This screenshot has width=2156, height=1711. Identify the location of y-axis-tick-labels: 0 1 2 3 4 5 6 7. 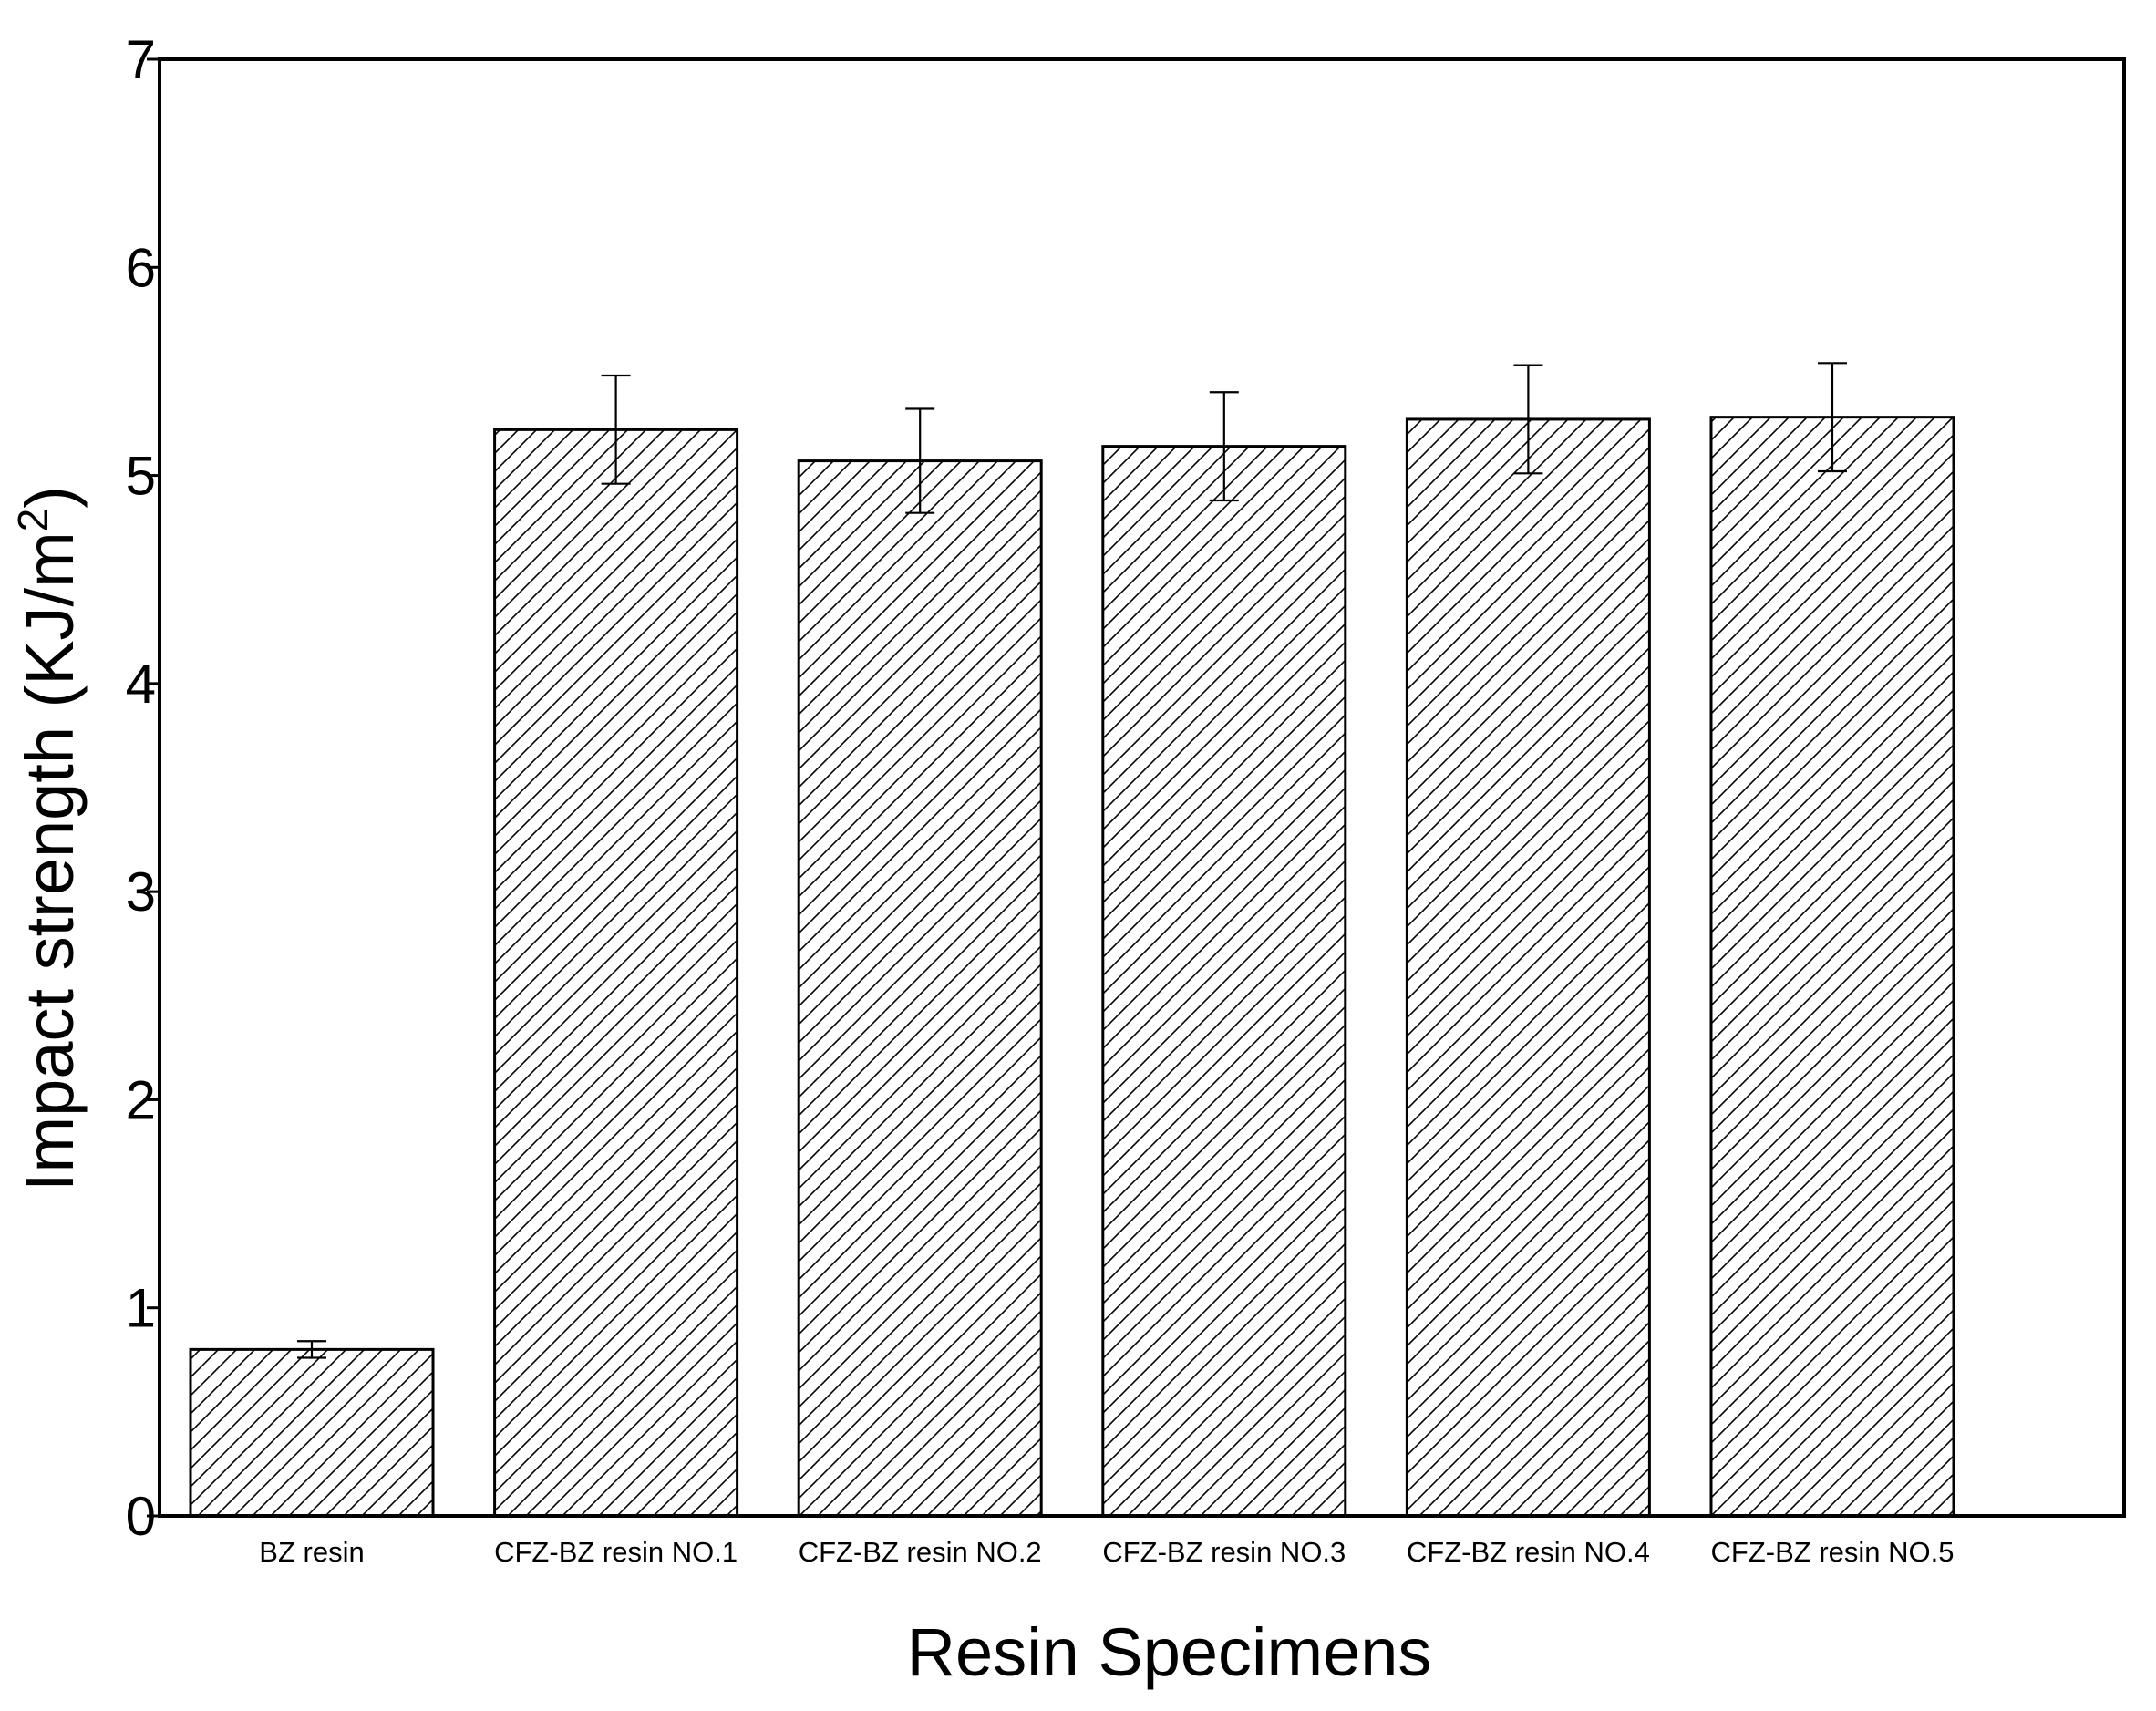
(141, 788).